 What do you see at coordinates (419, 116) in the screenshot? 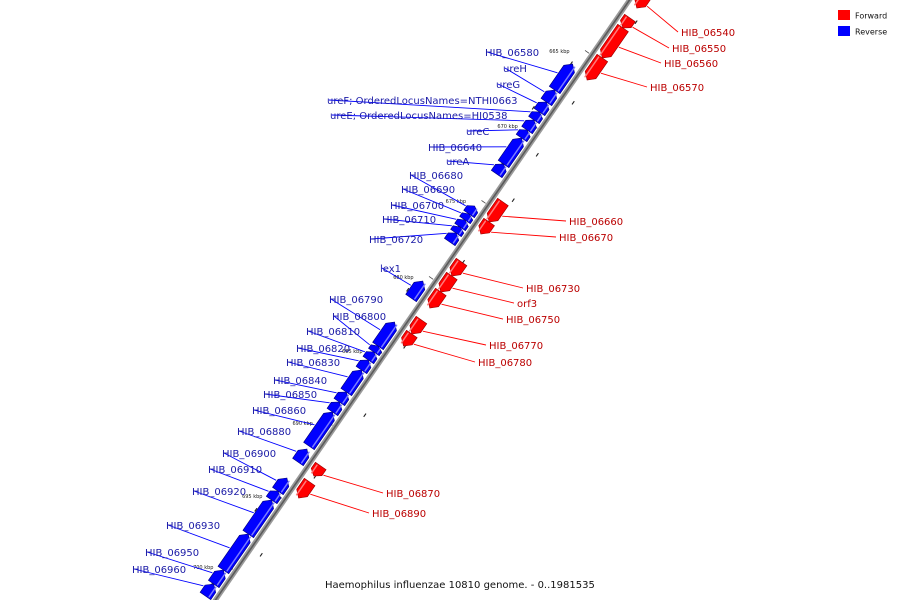
I see `gene-label-uree: ureE; OrderedLocusNames=HI0538` at bounding box center [419, 116].